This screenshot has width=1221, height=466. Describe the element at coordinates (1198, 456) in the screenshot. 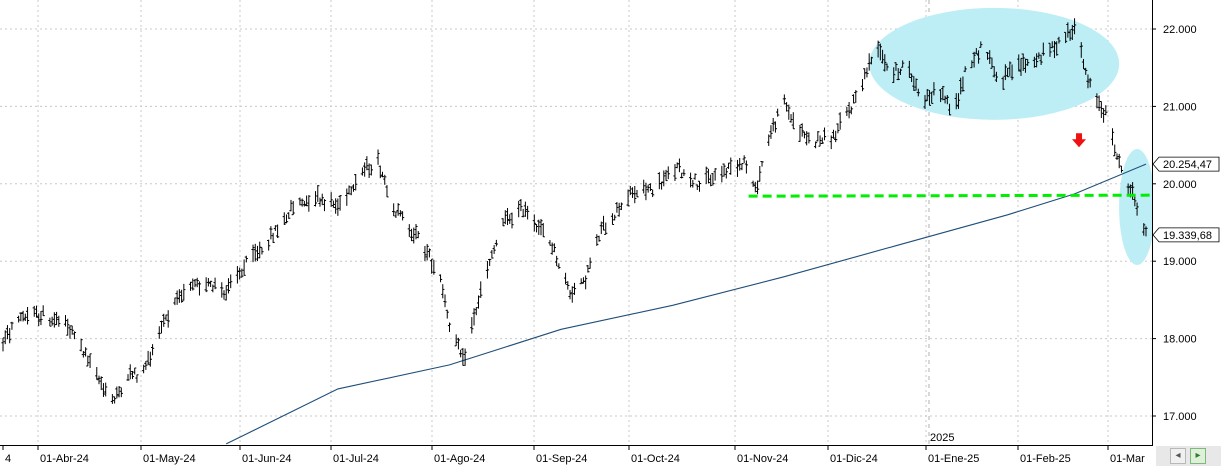

I see `pan-right-icon: ▸` at that location.